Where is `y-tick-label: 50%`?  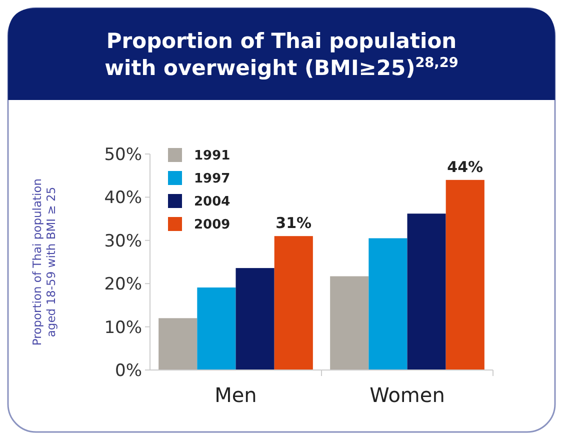
y-tick-label: 50% is located at coordinates (123, 154).